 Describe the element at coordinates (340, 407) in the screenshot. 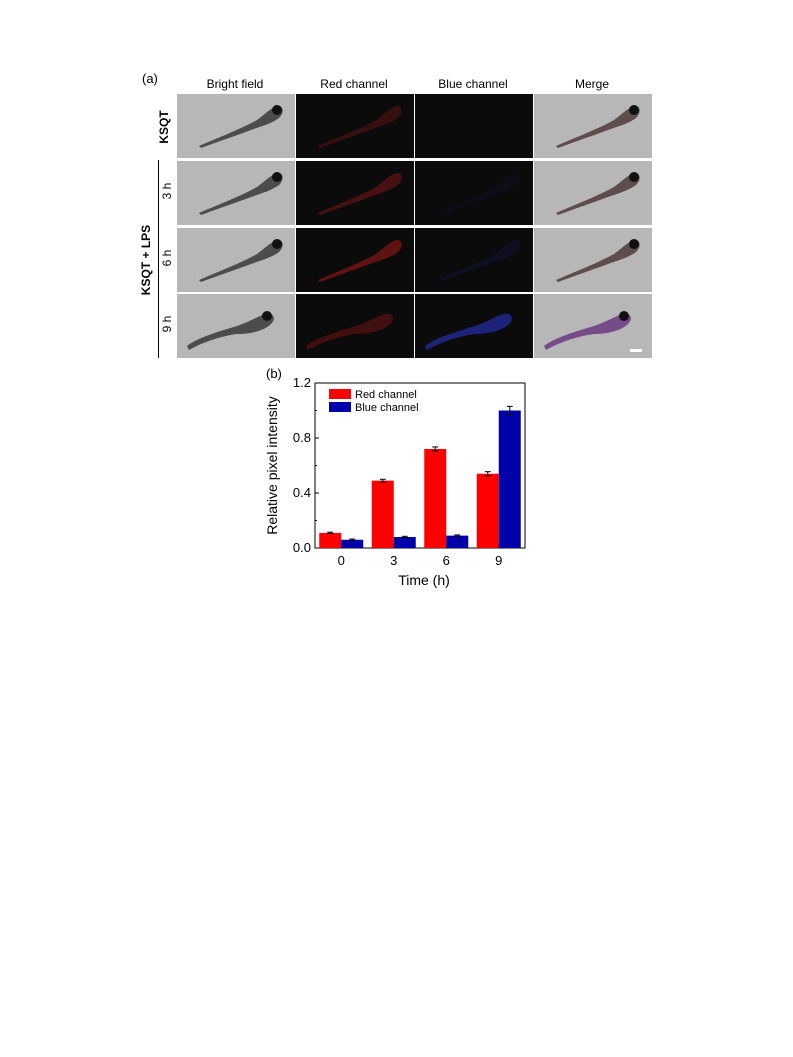

I see `legend-swatch-blue-channel` at that location.